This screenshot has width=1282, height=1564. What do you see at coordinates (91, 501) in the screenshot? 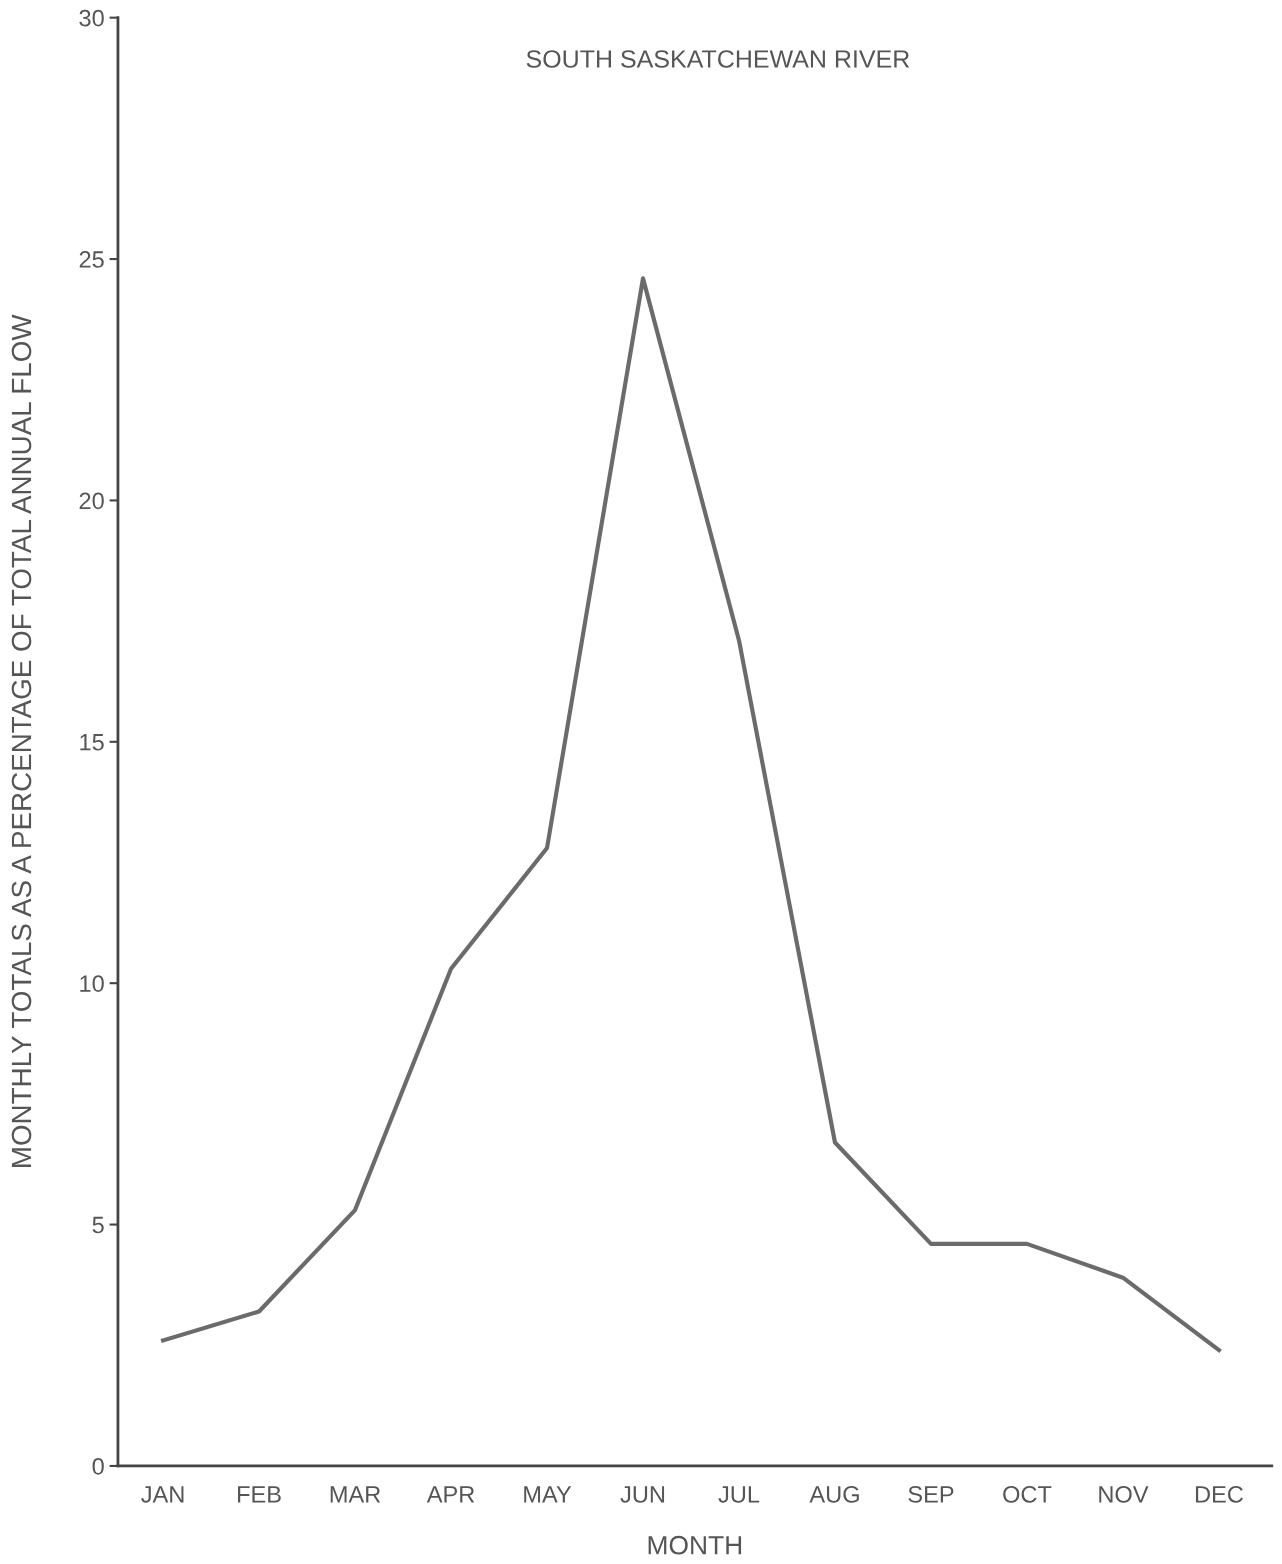
I see `y-tick-label: 20` at bounding box center [91, 501].